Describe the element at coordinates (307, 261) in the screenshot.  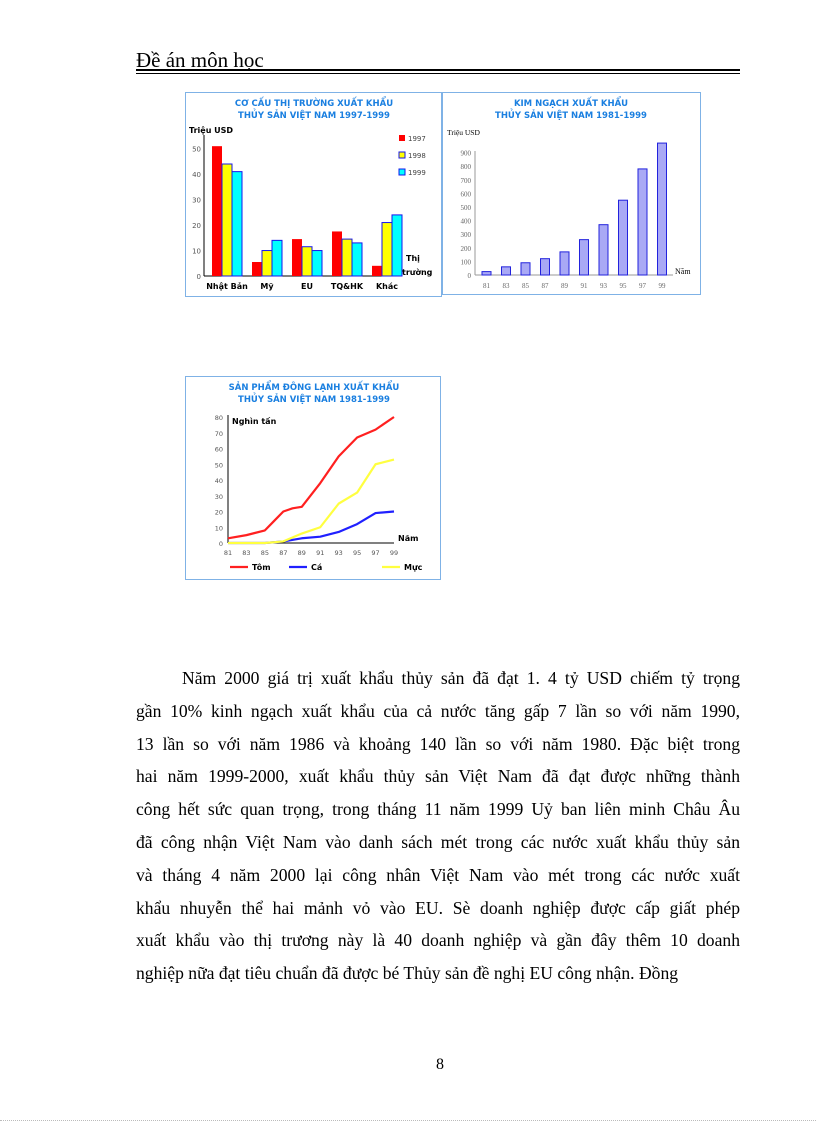
I see `bar-EU-1998` at that location.